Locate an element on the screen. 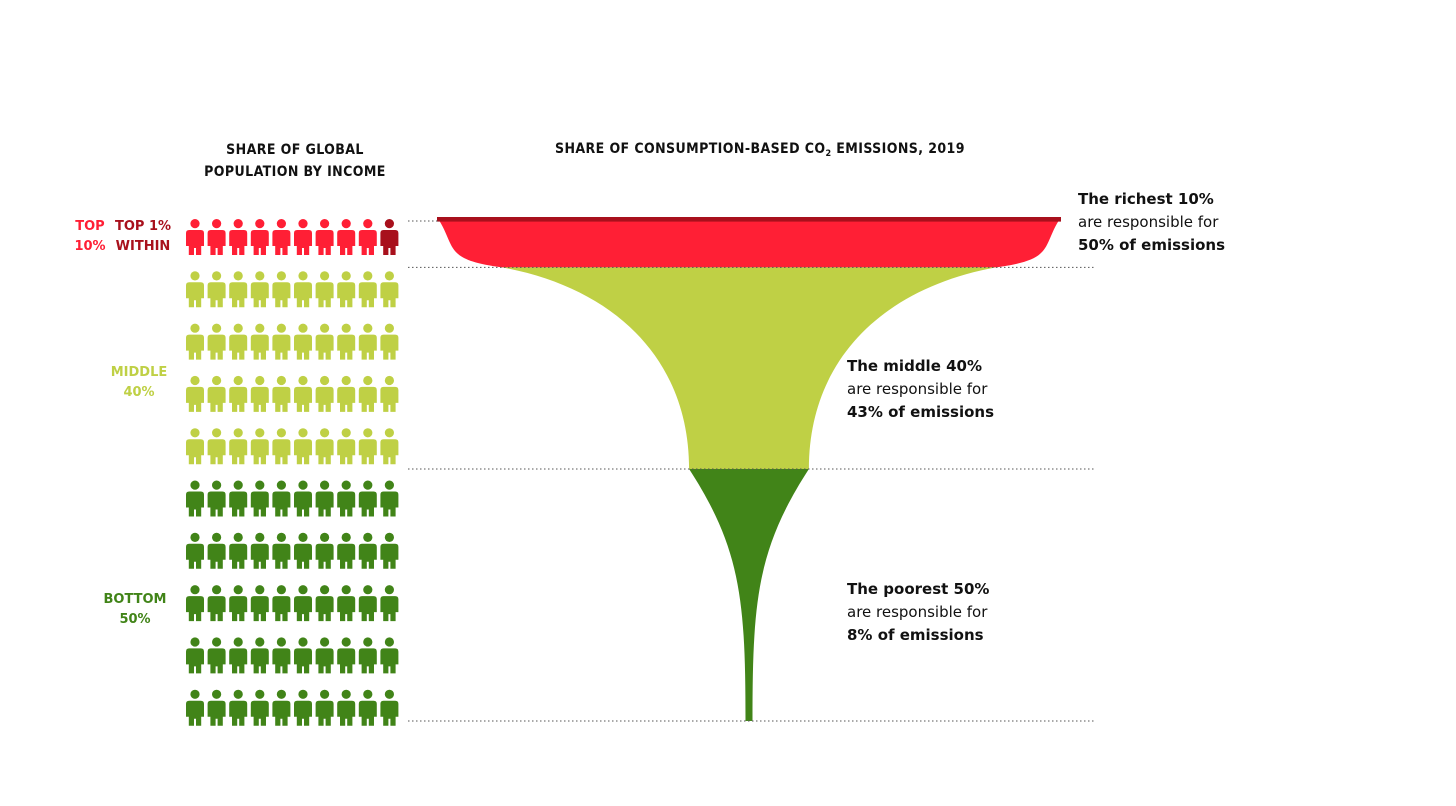 The height and width of the screenshot is (806, 1456). bottom50-label-line1: BOTTOM is located at coordinates (135, 599).